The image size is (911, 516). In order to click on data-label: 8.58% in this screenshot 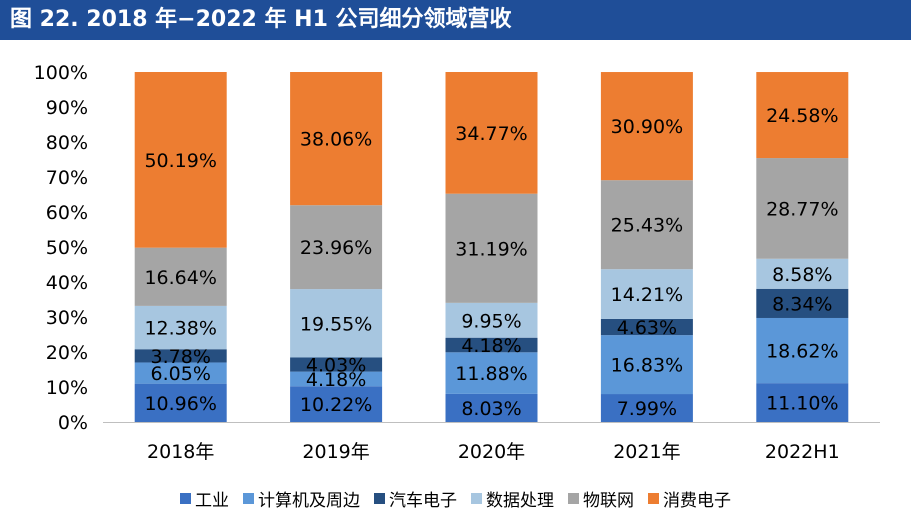, I will do `click(802, 275)`.